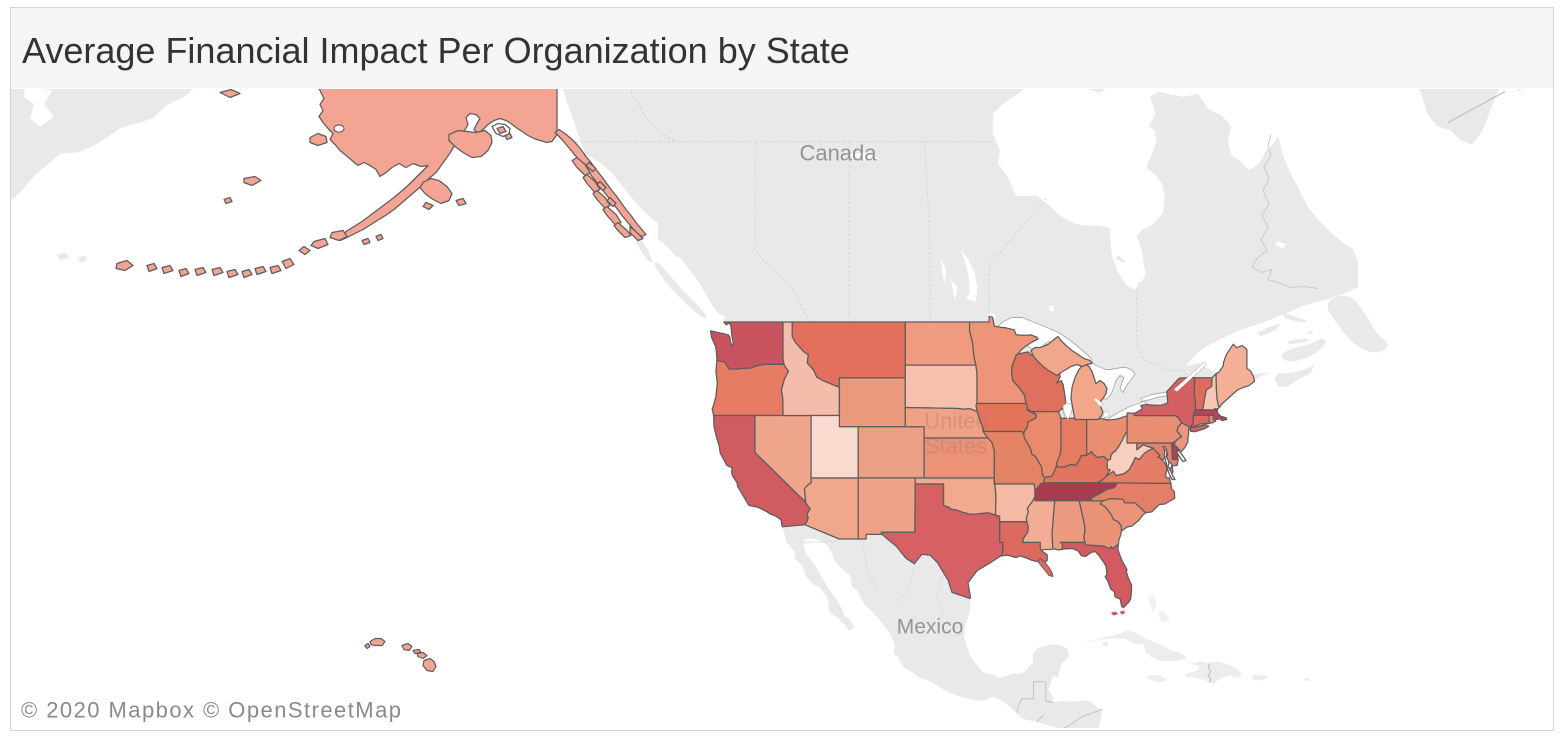 The width and height of the screenshot is (1564, 748). Describe the element at coordinates (956, 445) in the screenshot. I see `svg-text: States` at that location.